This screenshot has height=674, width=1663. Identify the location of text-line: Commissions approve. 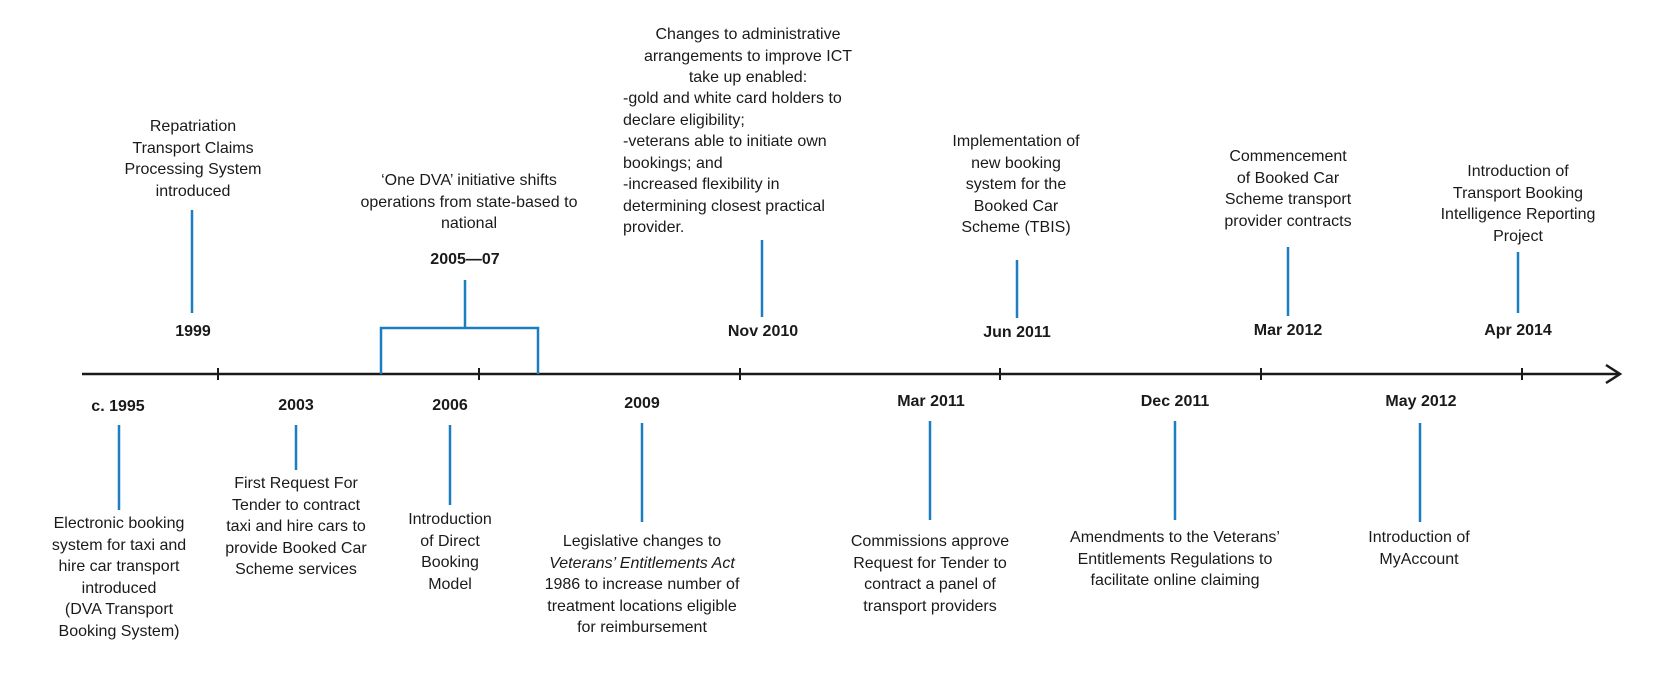
(930, 541).